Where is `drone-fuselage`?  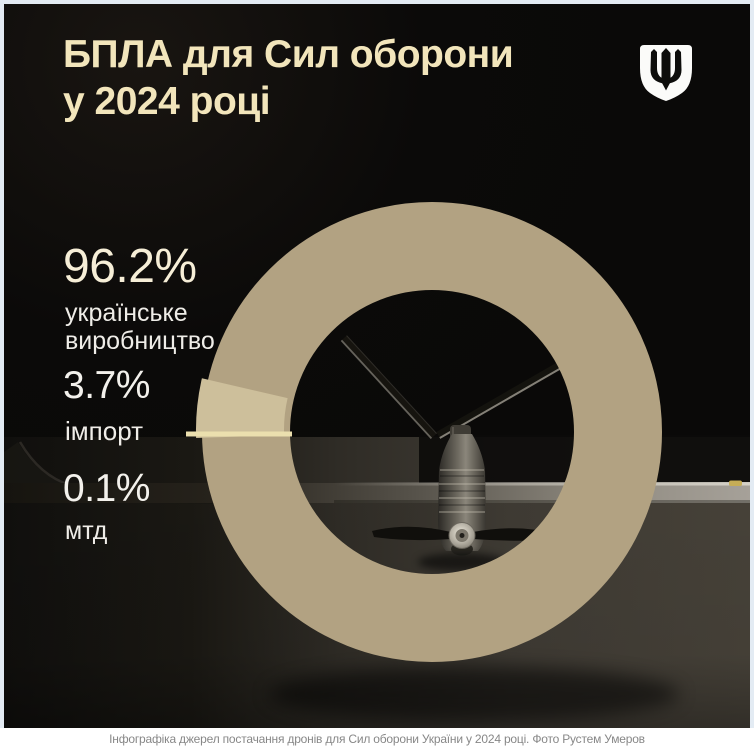
drone-fuselage is located at coordinates (462, 488).